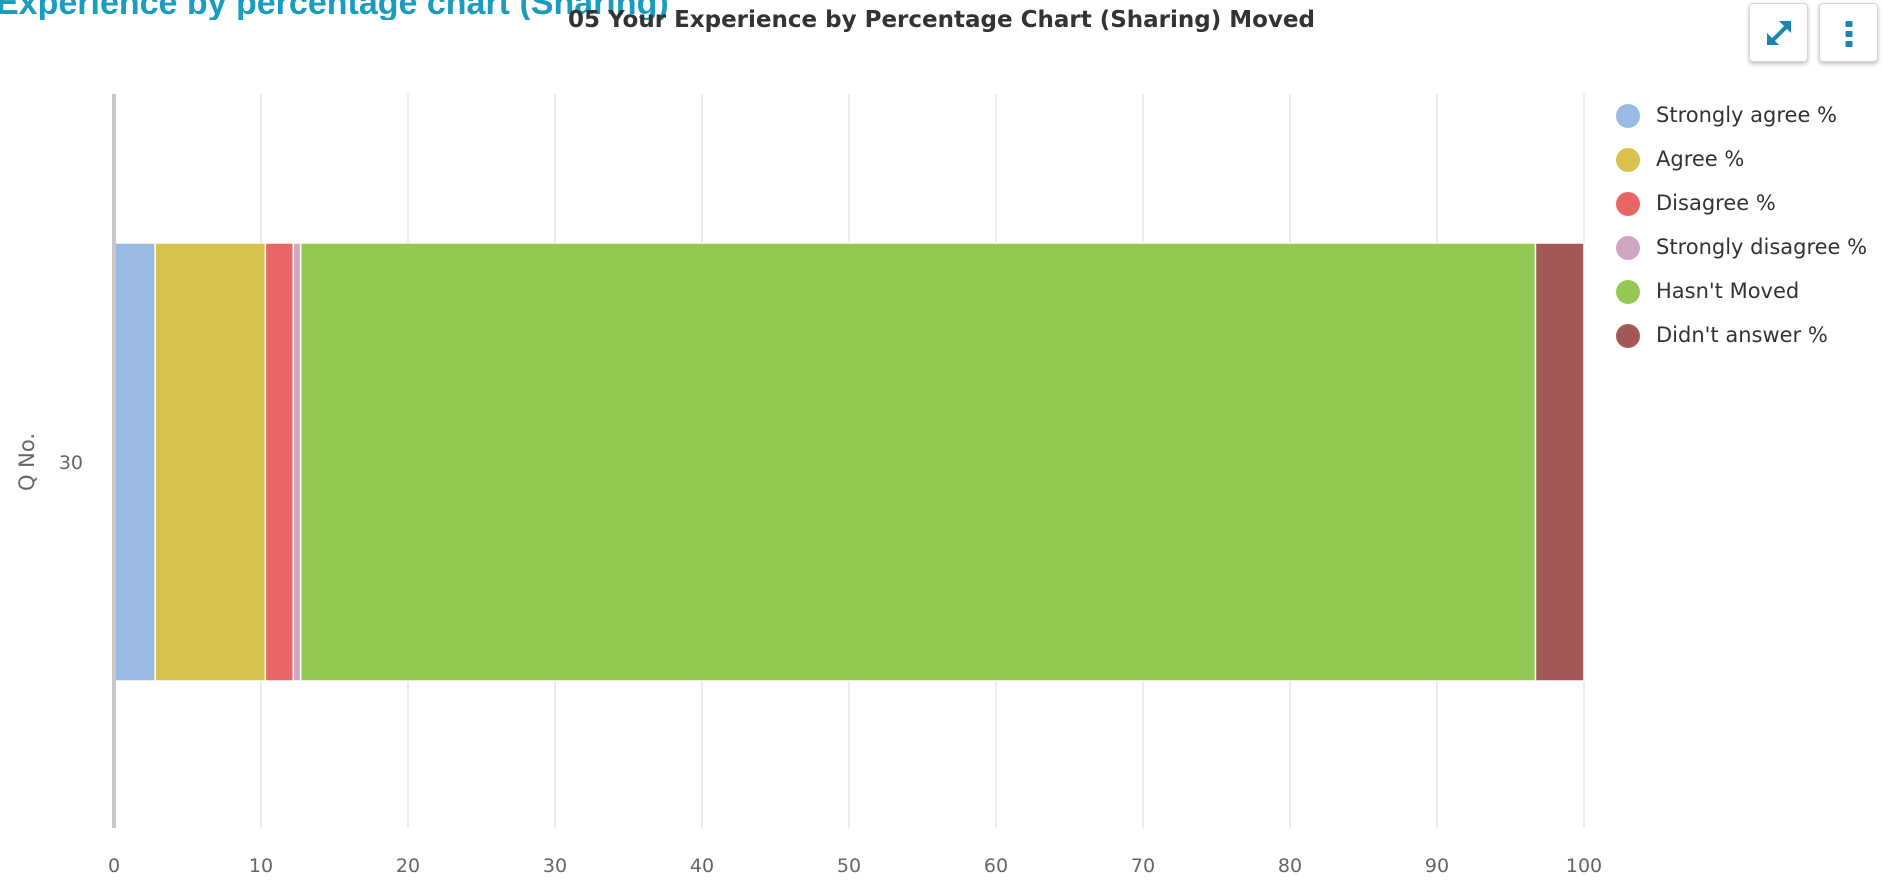 Image resolution: width=1883 pixels, height=895 pixels. I want to click on x-tick-label-70: 70, so click(1143, 866).